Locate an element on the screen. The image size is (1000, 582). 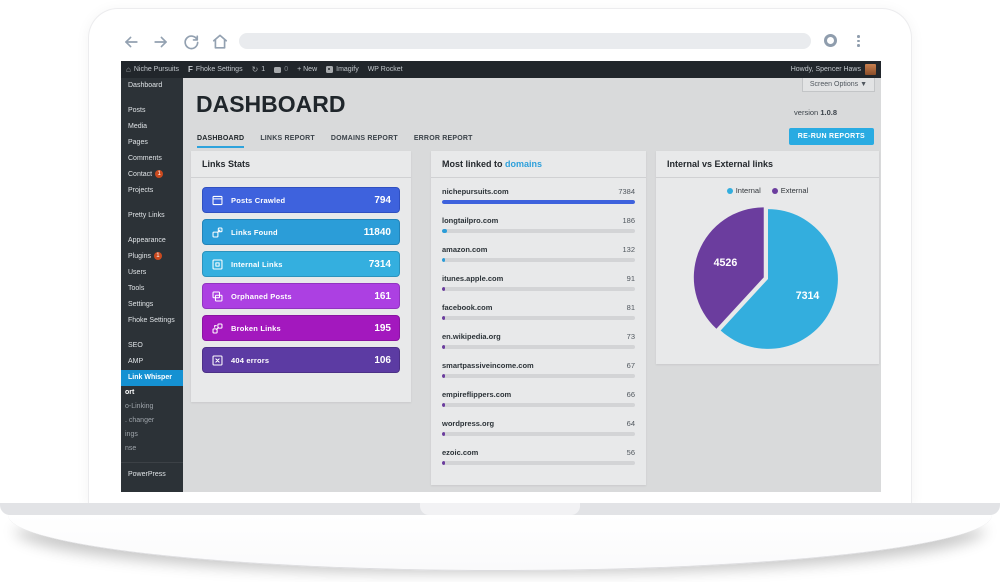
adminbar-new: + New is located at coordinates (307, 69).